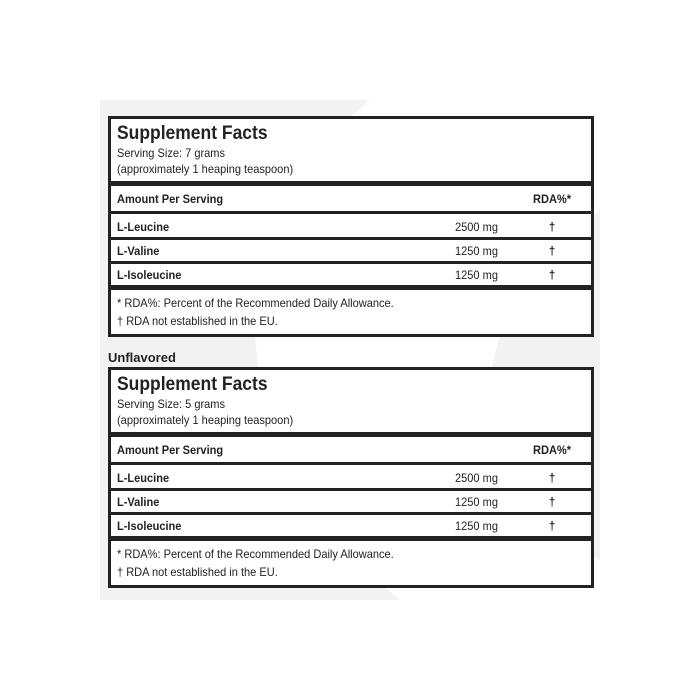  I want to click on serving-size: Serving Size: 7 grams, so click(171, 153).